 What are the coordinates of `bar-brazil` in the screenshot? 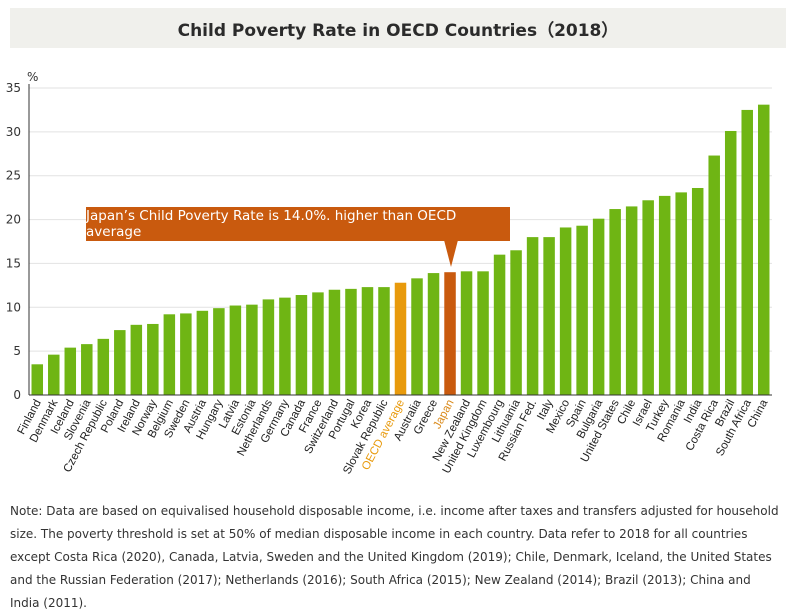 It's located at (730, 262).